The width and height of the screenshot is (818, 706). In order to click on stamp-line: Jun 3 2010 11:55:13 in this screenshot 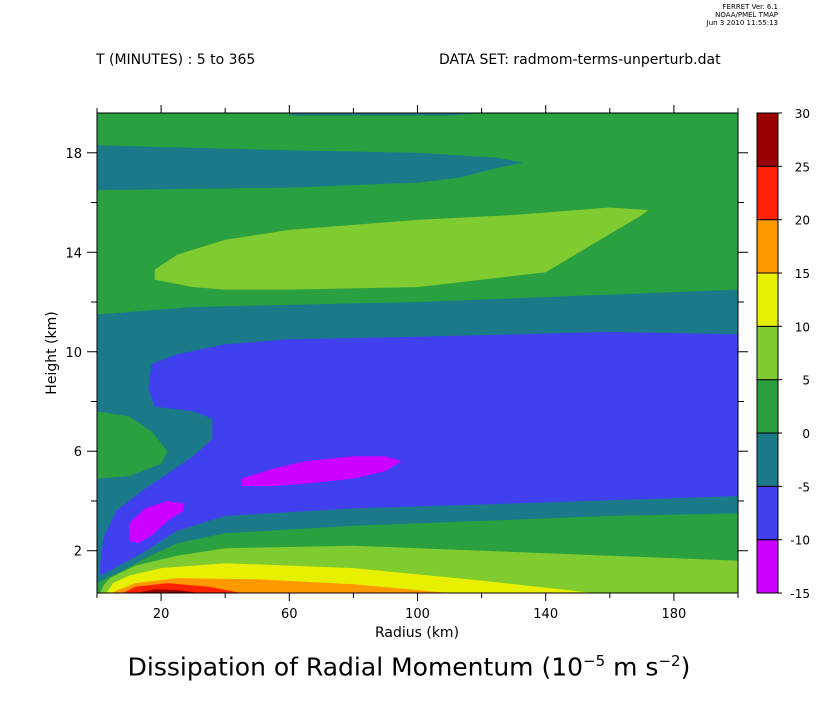, I will do `click(742, 23)`.